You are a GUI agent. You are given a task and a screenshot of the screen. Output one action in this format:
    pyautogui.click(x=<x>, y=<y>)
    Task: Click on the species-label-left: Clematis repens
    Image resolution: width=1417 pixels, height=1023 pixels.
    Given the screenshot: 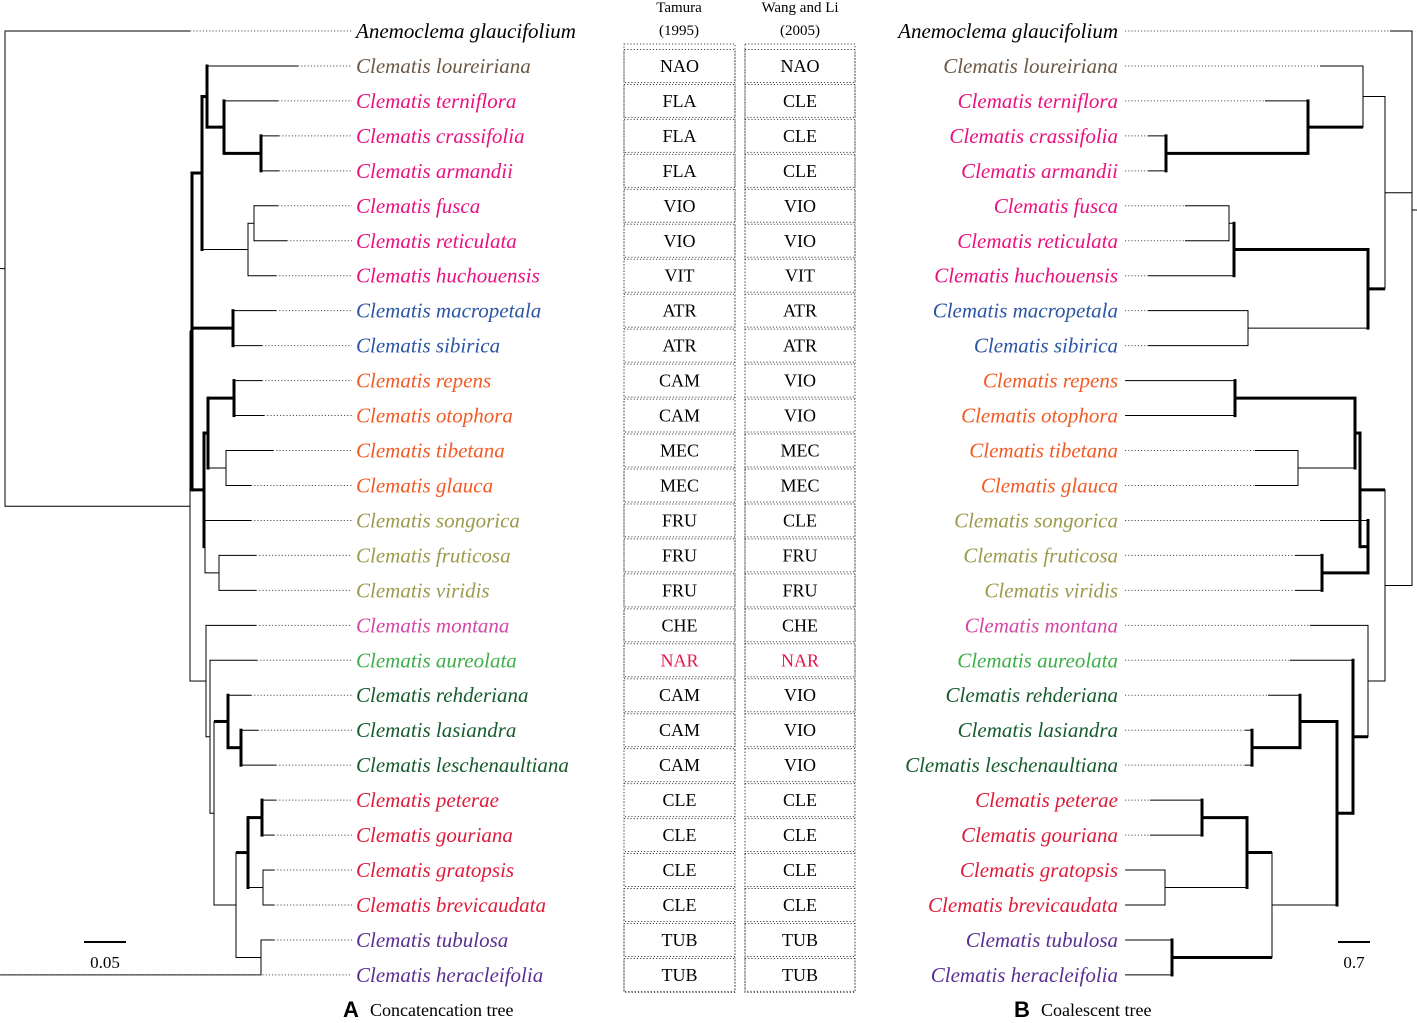 What is the action you would take?
    pyautogui.click(x=423, y=381)
    